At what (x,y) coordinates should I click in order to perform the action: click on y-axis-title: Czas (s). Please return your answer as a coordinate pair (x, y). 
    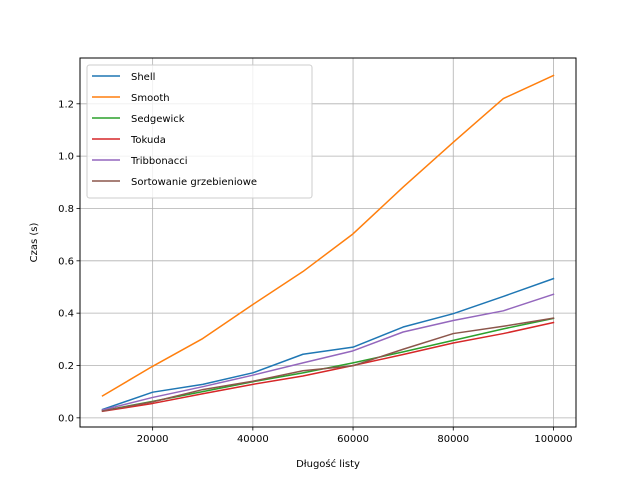
    Looking at the image, I should click on (34, 243).